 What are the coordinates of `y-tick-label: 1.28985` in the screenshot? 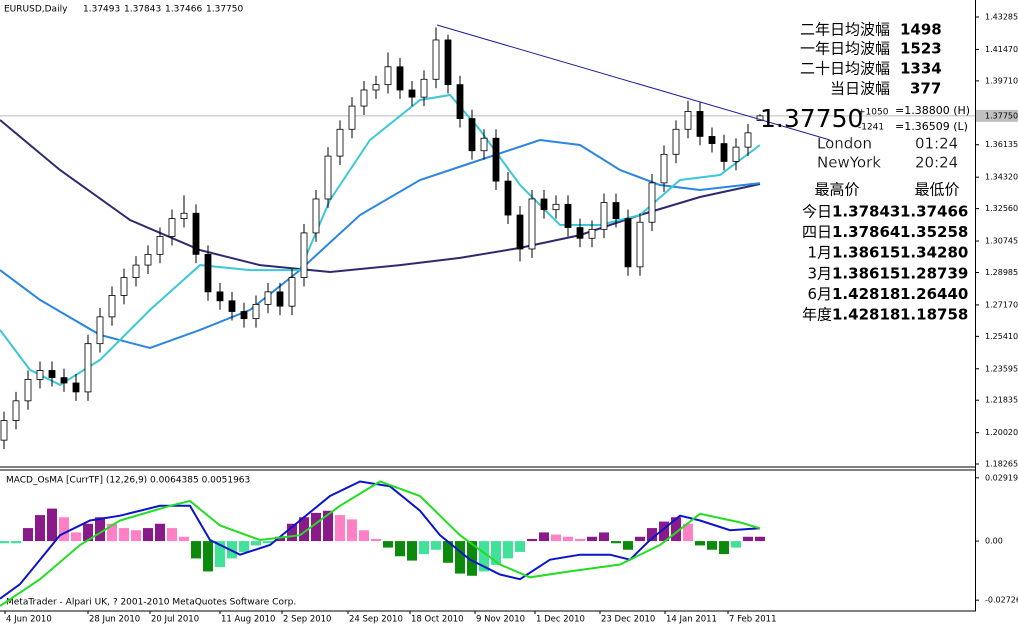 It's located at (1001, 272).